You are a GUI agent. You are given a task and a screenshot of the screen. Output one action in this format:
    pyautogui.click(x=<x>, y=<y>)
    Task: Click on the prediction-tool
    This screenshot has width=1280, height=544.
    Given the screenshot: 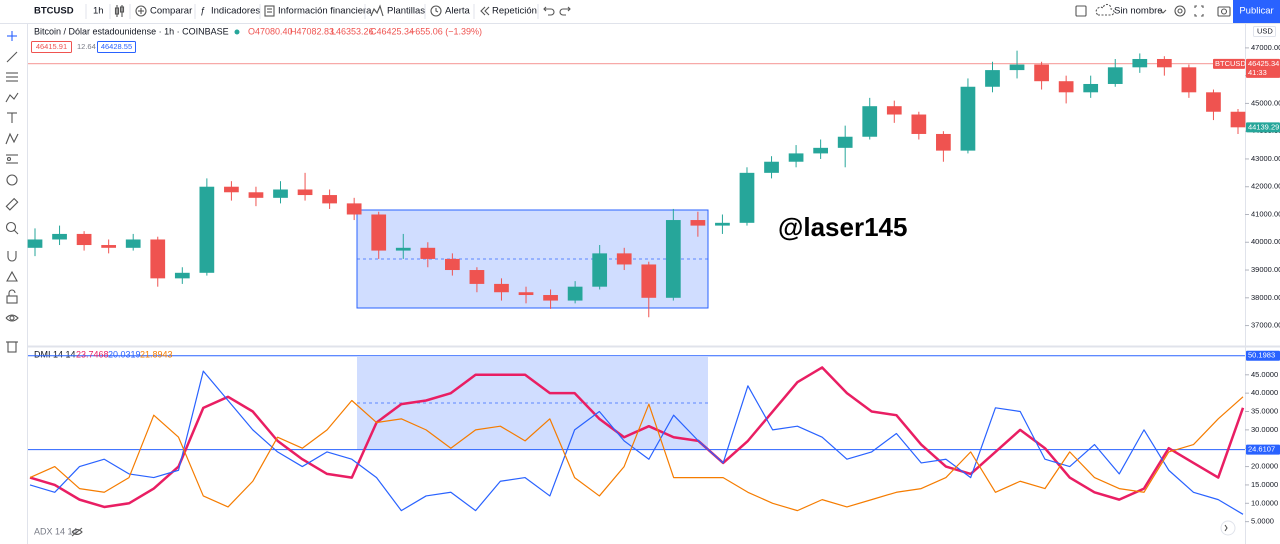 What is the action you would take?
    pyautogui.click(x=12, y=159)
    